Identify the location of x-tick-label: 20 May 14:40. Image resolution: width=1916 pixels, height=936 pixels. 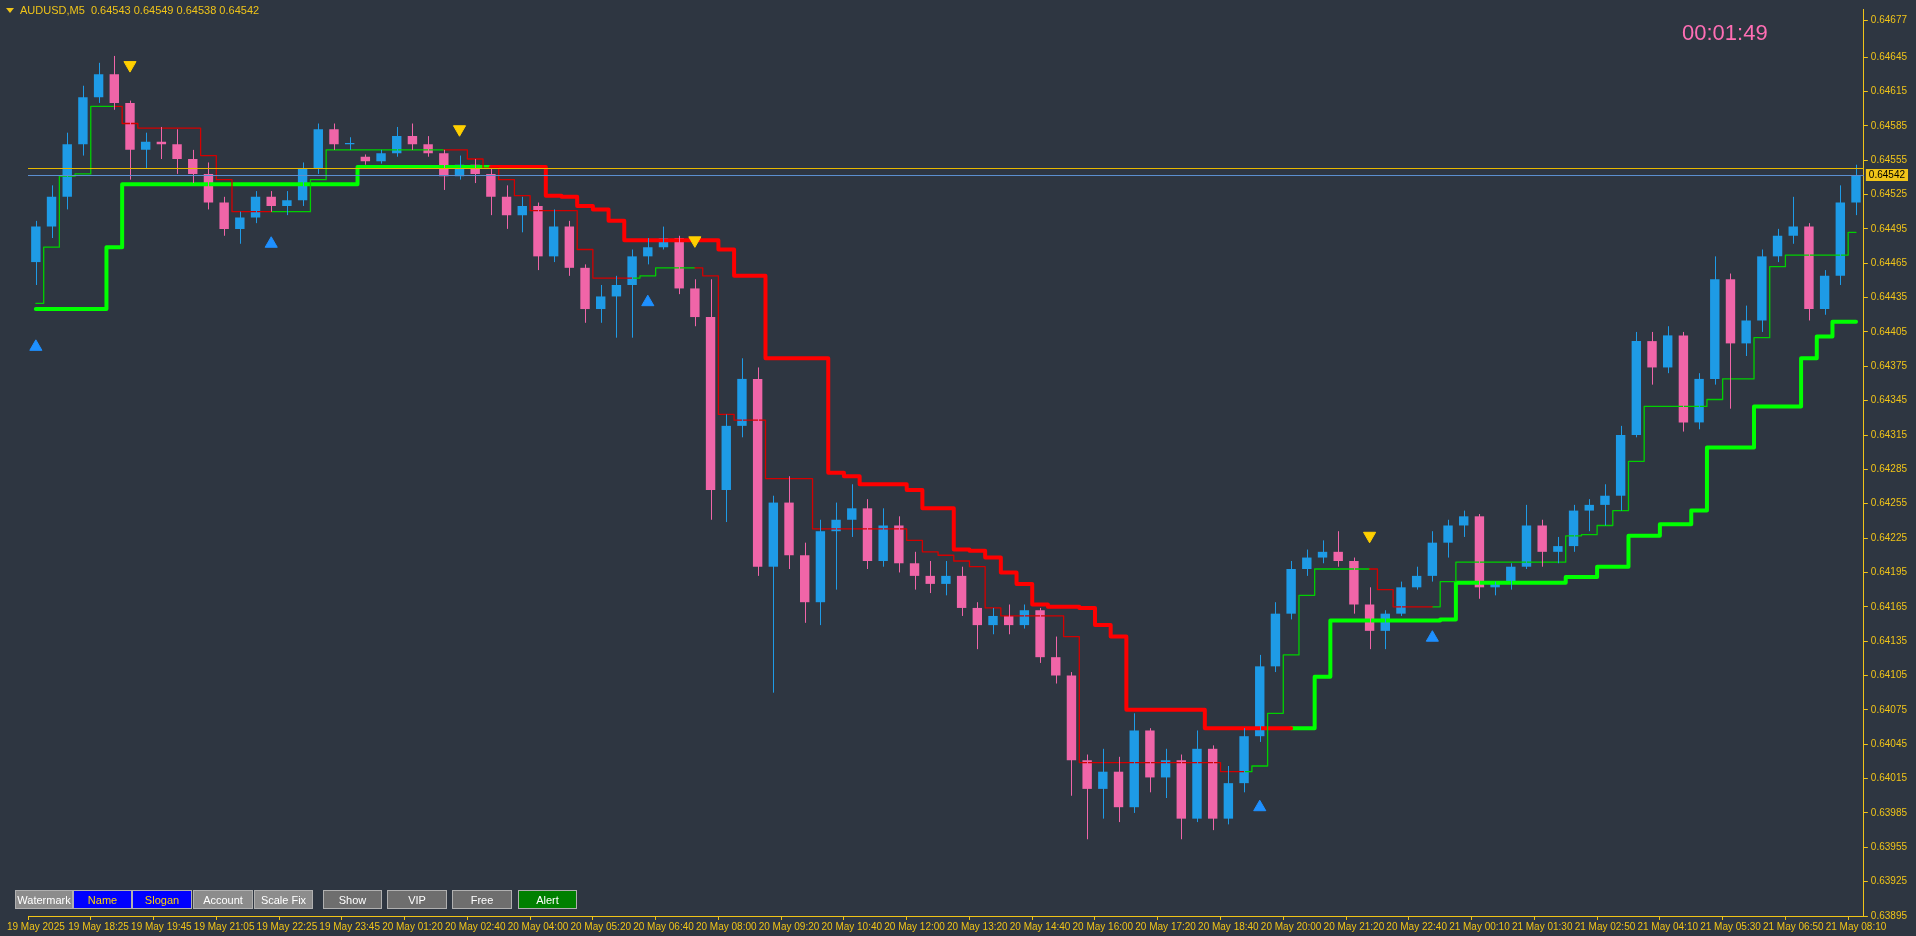
(1040, 926).